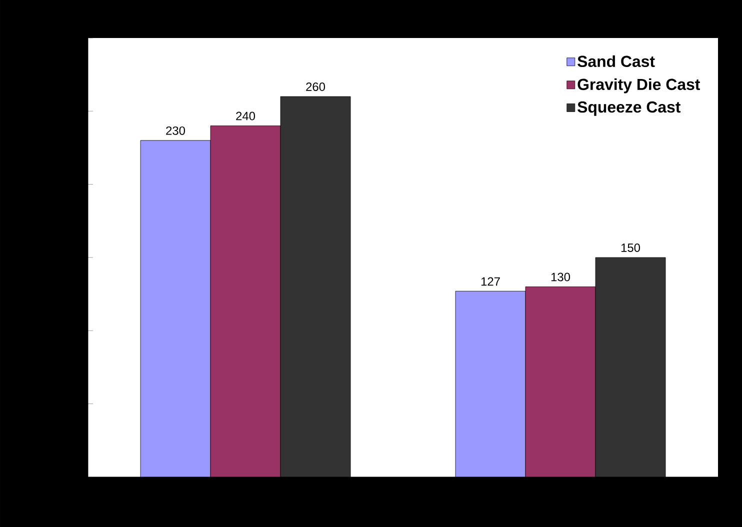 The width and height of the screenshot is (742, 527). What do you see at coordinates (490, 281) in the screenshot?
I see `data-label: 127` at bounding box center [490, 281].